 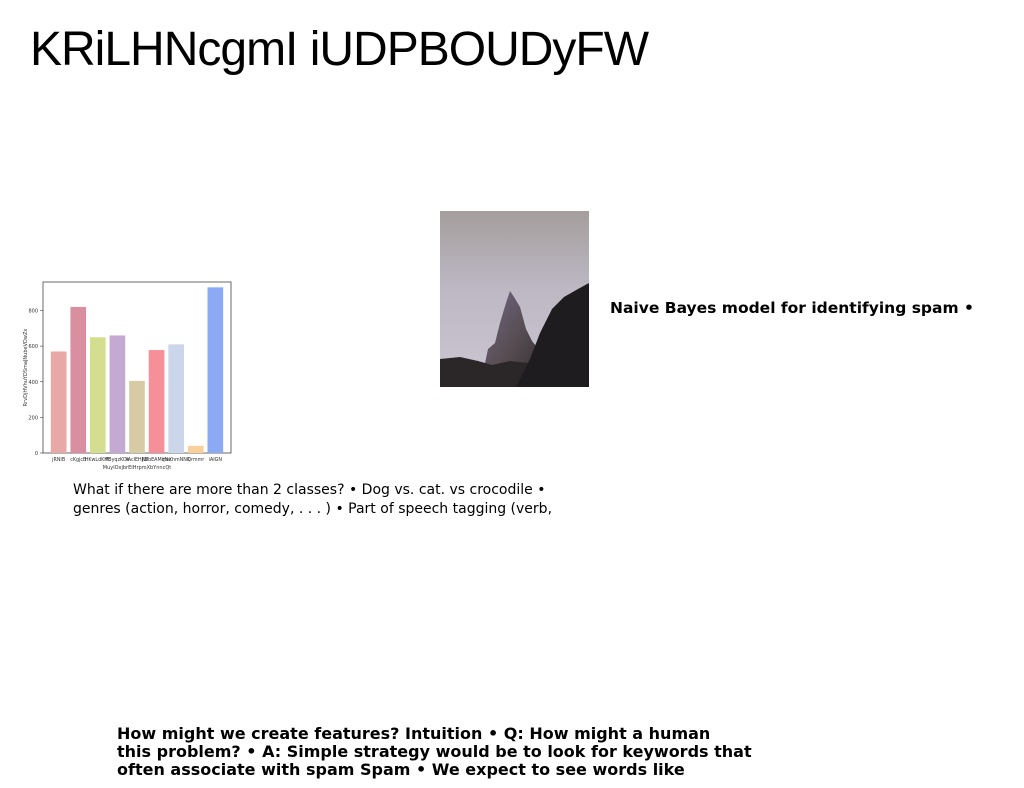 What do you see at coordinates (216, 460) in the screenshot?
I see `x-tick-label: iAIGN` at bounding box center [216, 460].